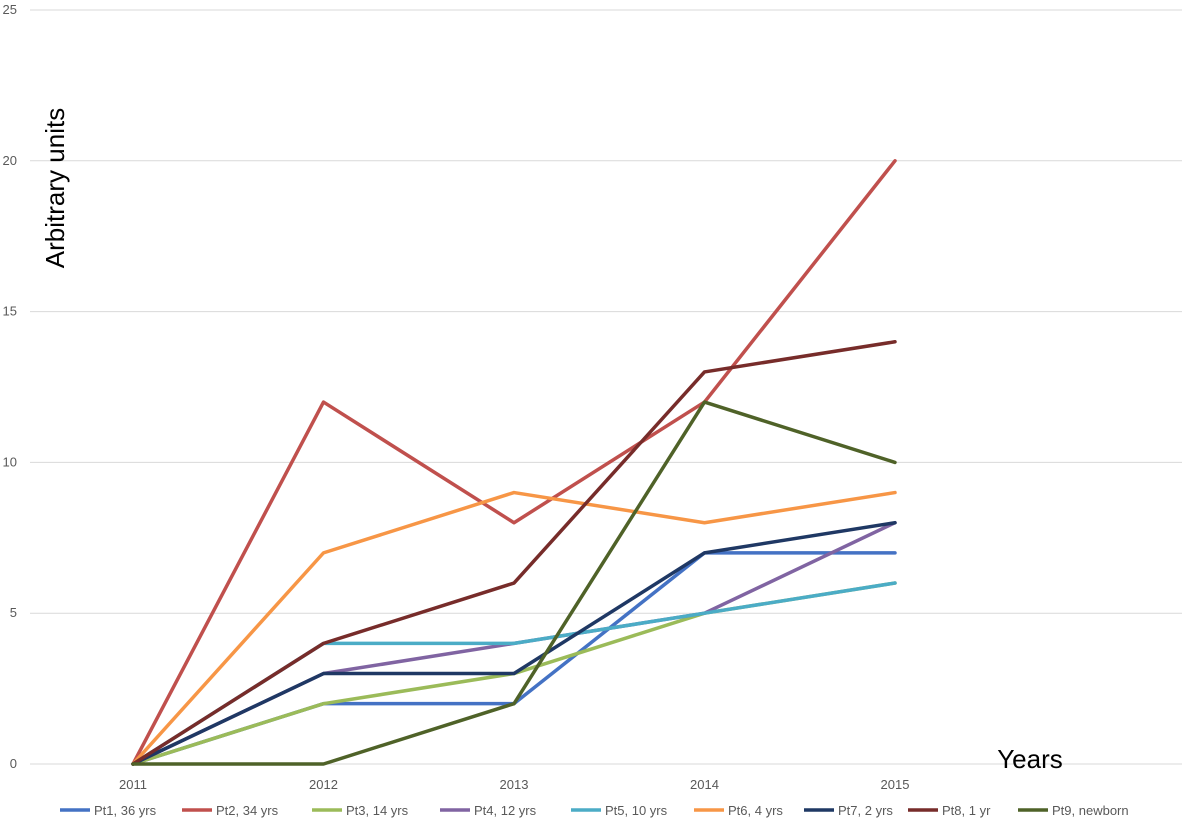  I want to click on y-tick-label: 20, so click(10, 160).